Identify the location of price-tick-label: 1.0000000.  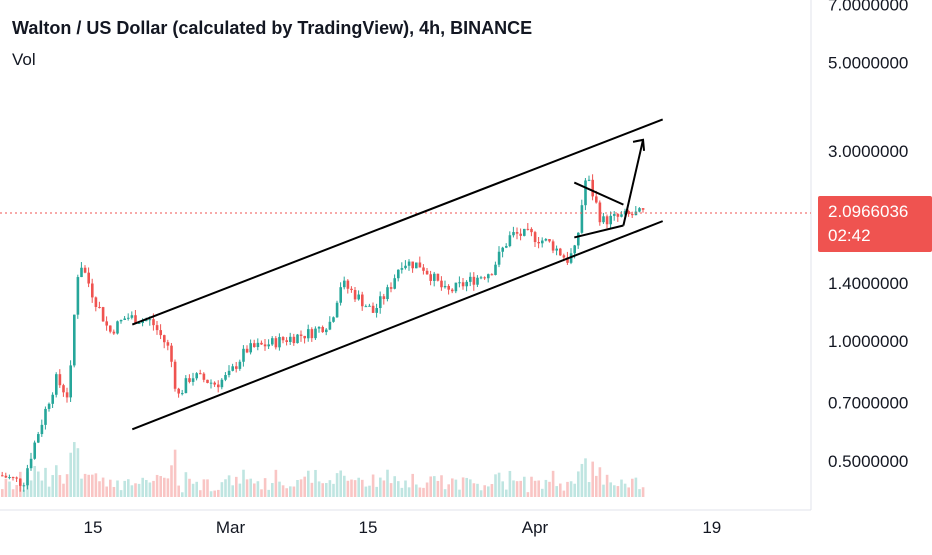
(868, 341).